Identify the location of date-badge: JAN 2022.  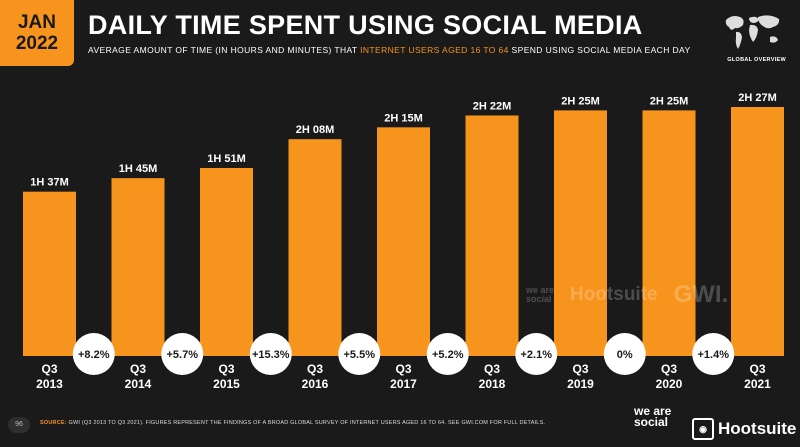
(37, 33).